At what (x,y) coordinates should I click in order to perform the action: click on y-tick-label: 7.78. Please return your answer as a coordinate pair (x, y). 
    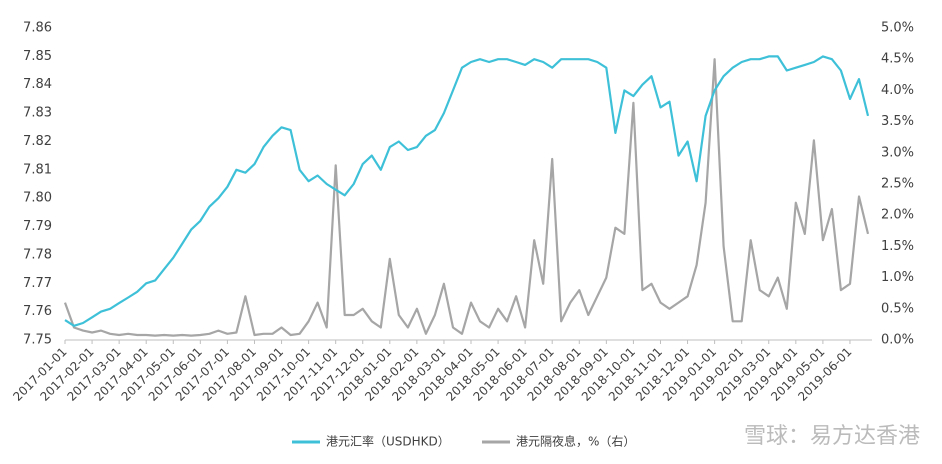
    Looking at the image, I should click on (37, 254).